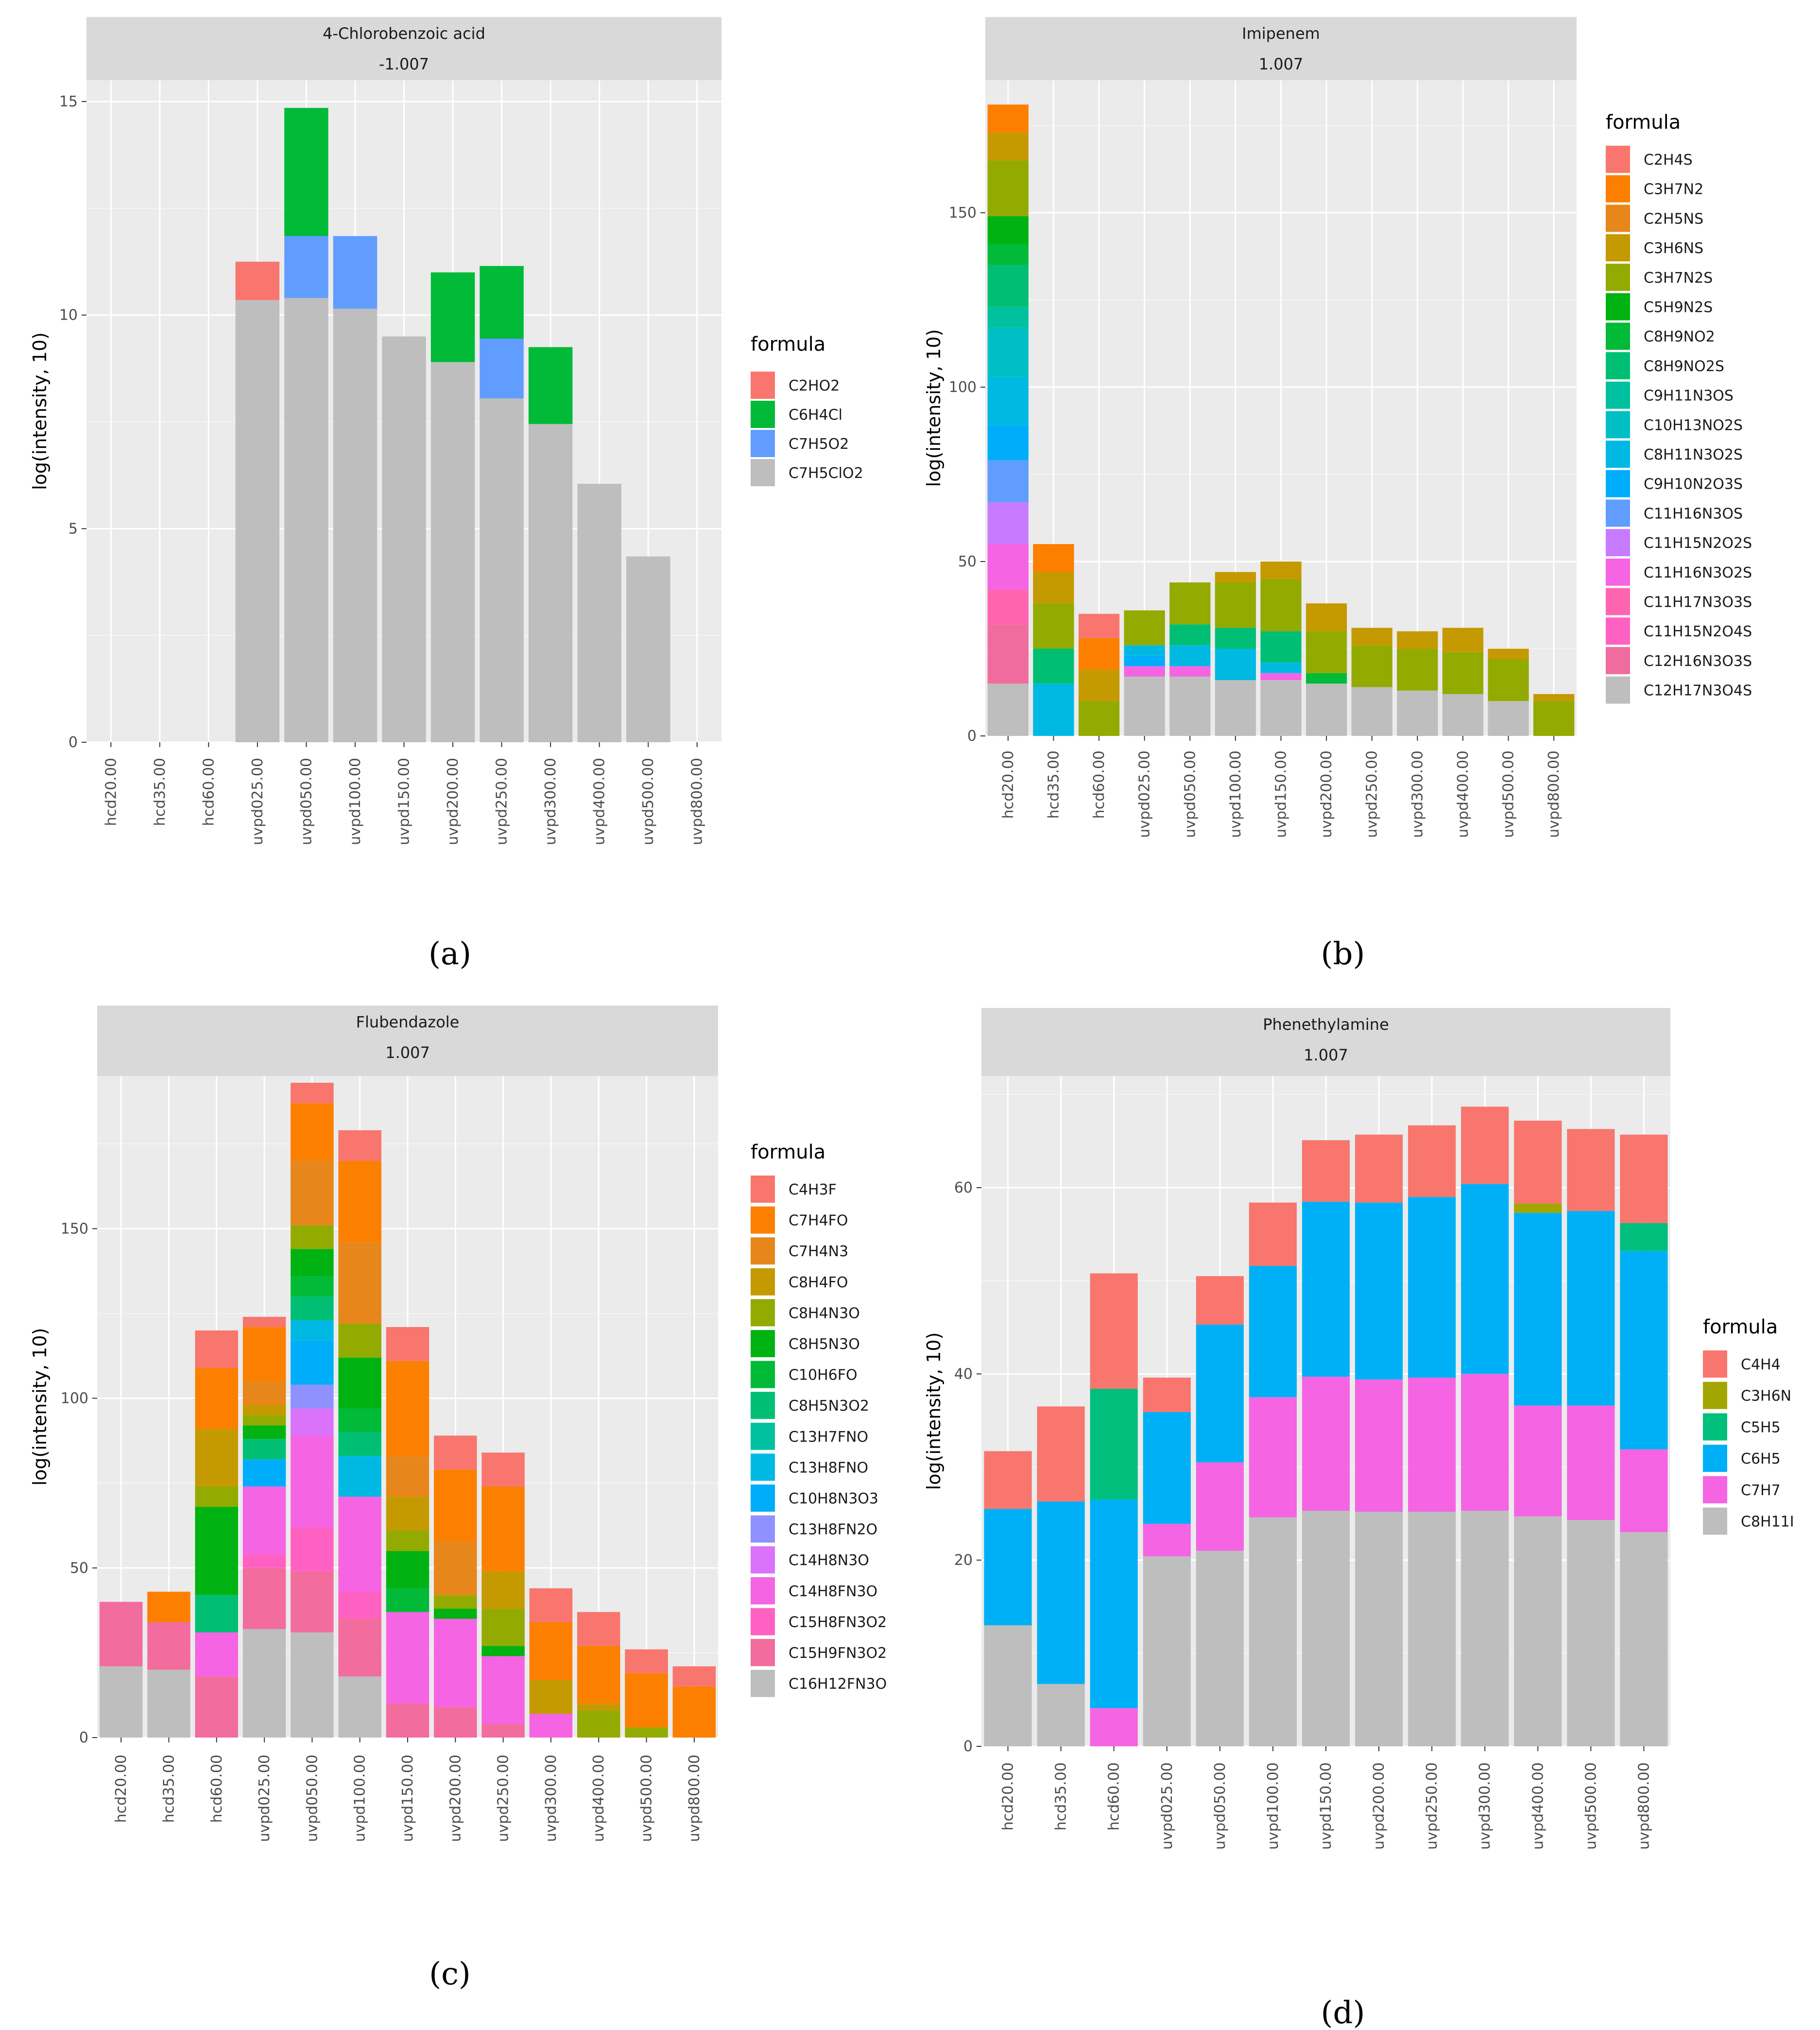  What do you see at coordinates (763, 1498) in the screenshot?
I see `legend-swatch-c10h8n3o3` at bounding box center [763, 1498].